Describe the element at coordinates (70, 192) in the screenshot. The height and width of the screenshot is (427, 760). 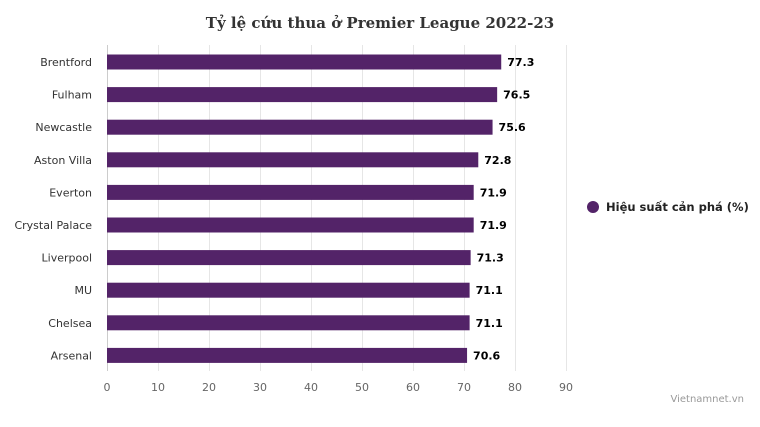
I see `category-label: Everton` at that location.